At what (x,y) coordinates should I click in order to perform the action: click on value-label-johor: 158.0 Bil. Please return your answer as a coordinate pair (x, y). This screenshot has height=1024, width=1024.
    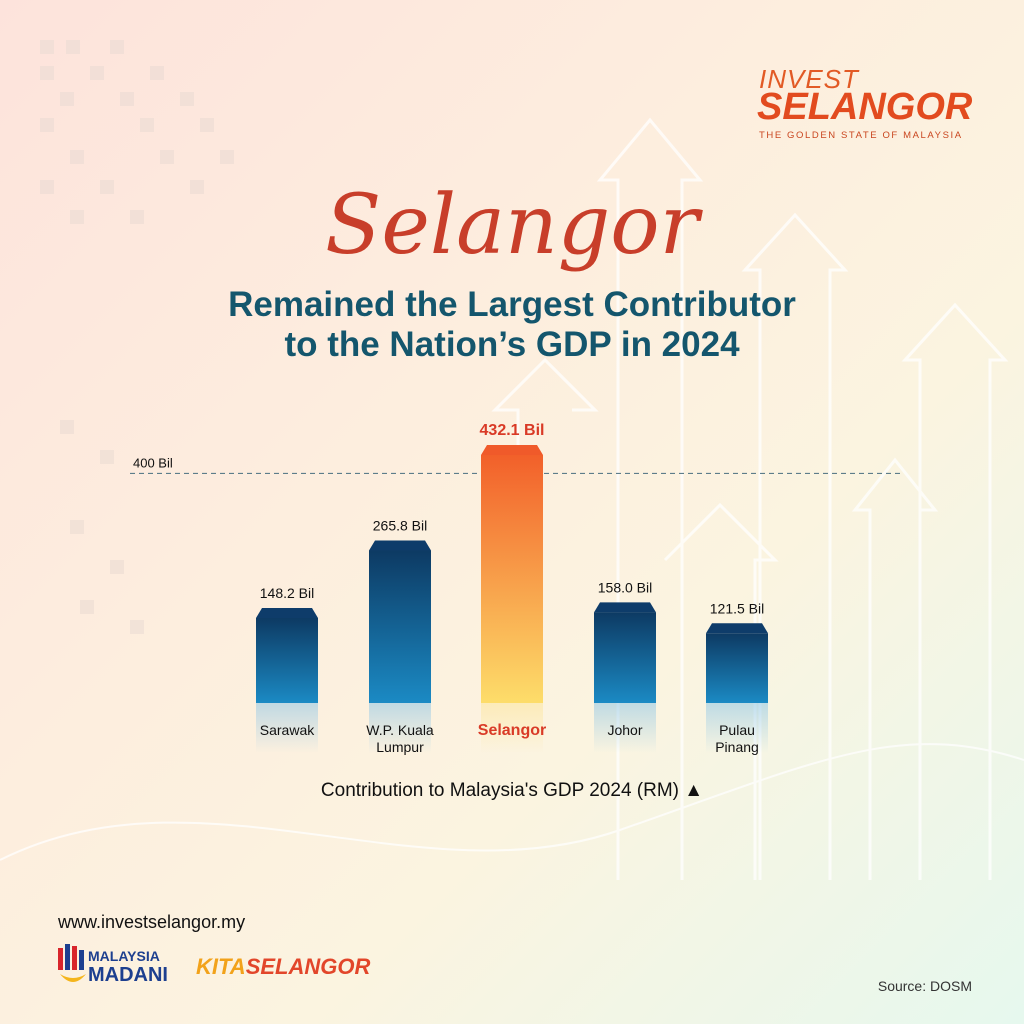
    Looking at the image, I should click on (625, 587).